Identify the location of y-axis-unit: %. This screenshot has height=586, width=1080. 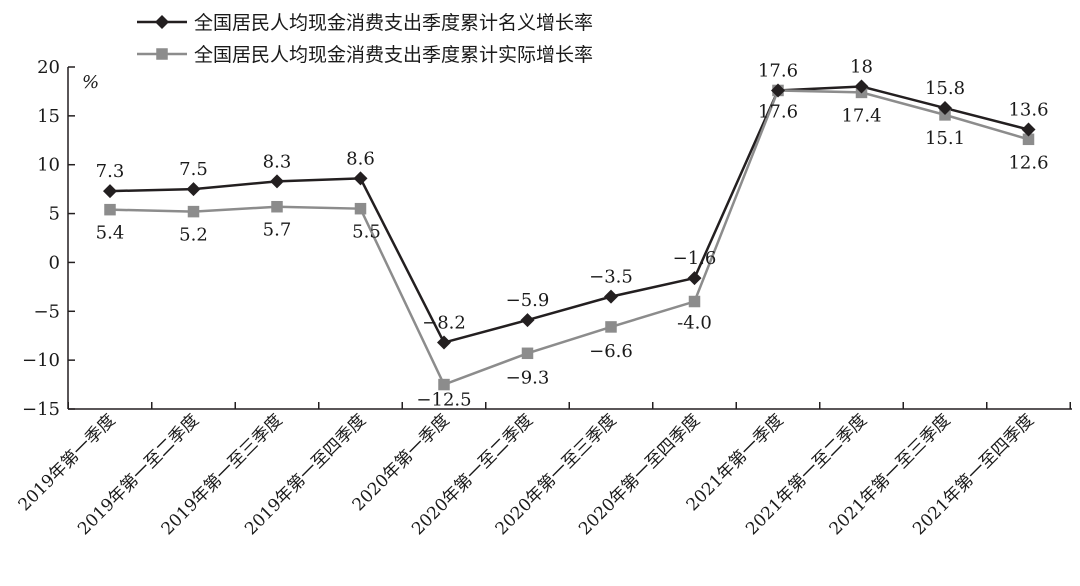
(90, 82).